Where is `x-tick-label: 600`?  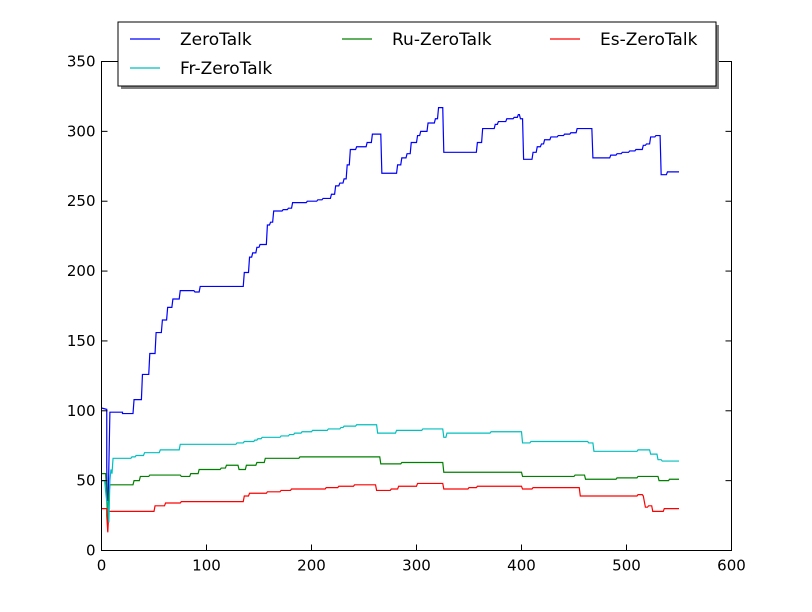
x-tick-label: 600 is located at coordinates (731, 566).